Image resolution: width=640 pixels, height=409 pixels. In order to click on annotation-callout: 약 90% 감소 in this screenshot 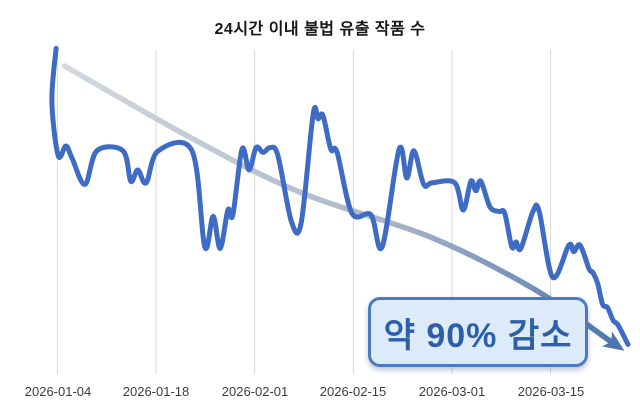, I will do `click(478, 332)`.